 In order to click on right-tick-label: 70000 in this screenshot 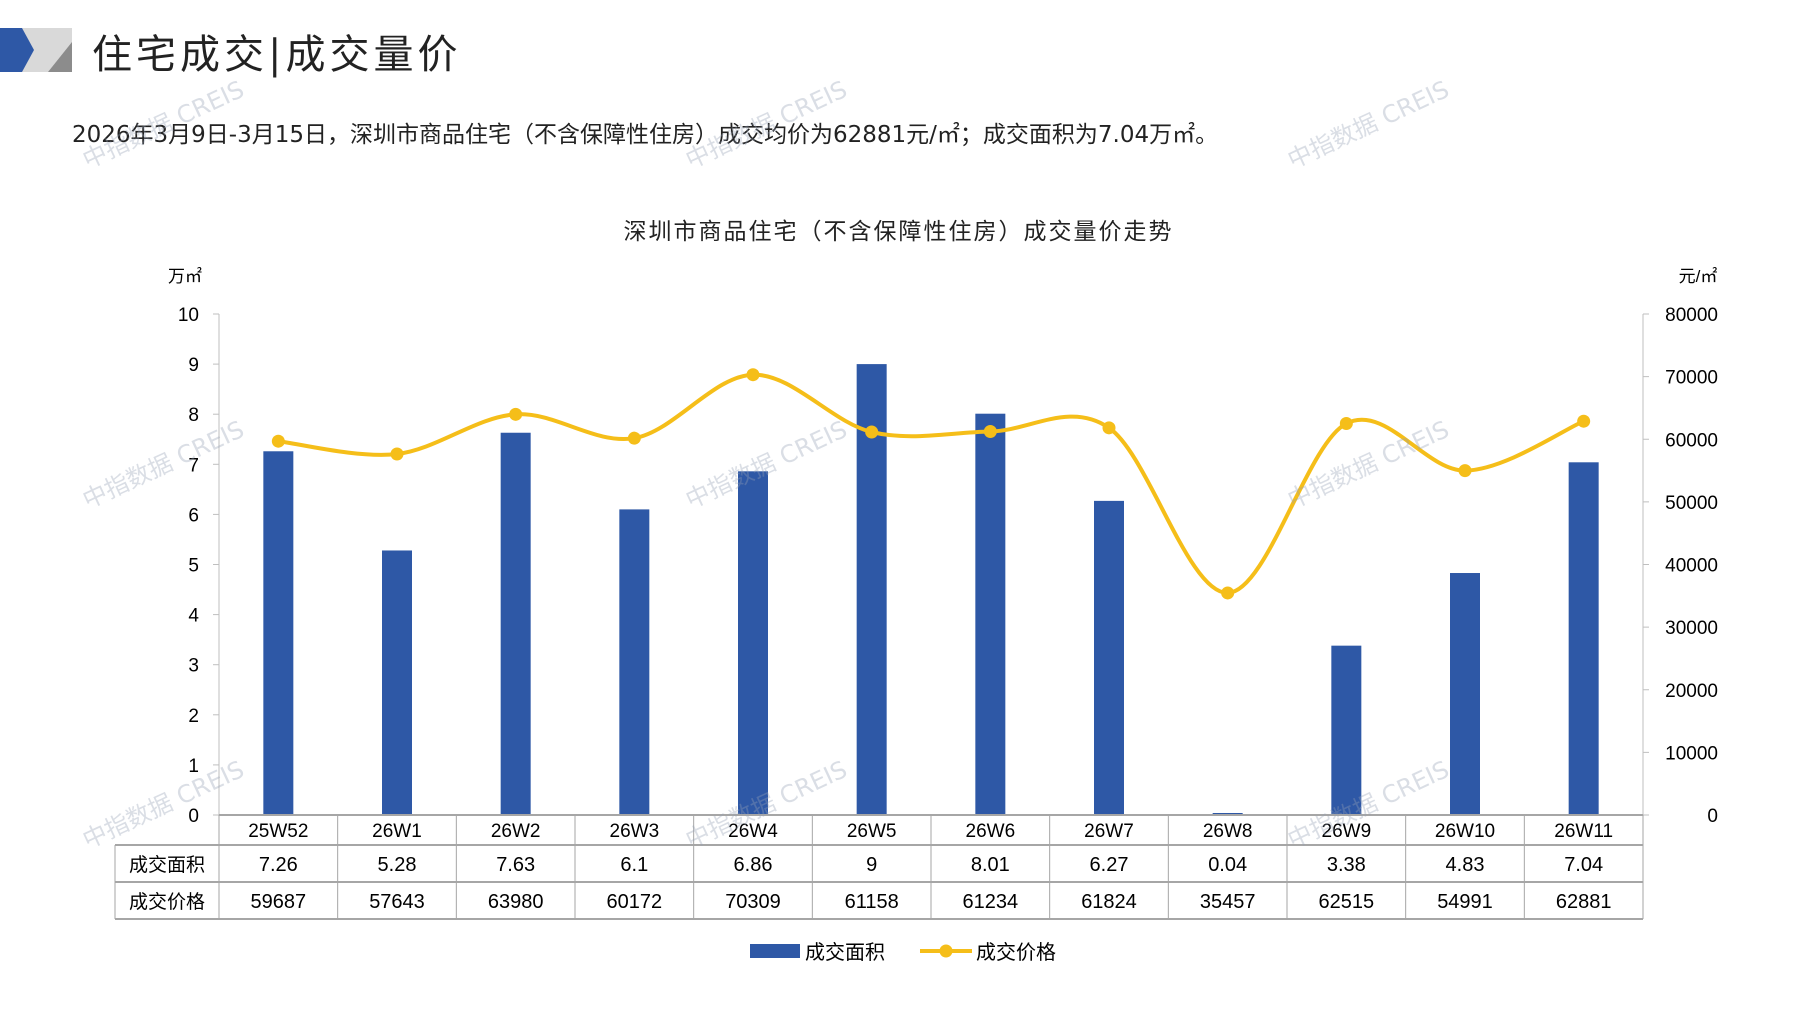, I will do `click(1691, 378)`.